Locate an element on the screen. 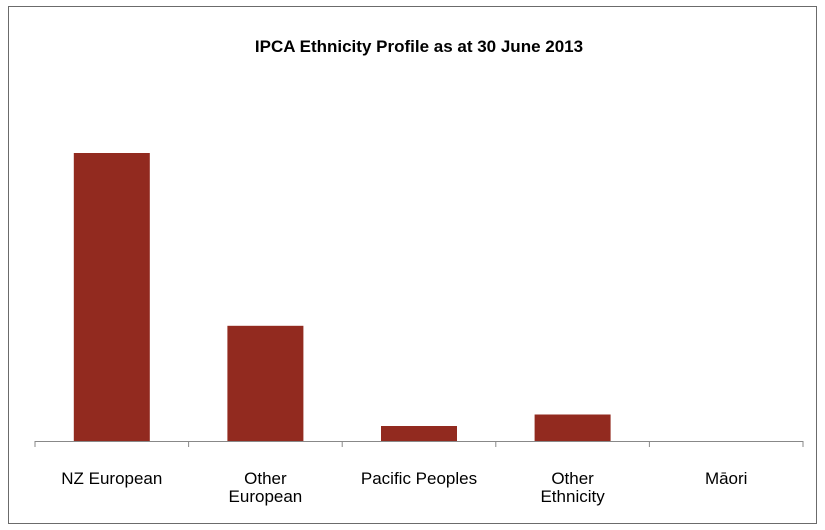  x-axis is located at coordinates (419, 444).